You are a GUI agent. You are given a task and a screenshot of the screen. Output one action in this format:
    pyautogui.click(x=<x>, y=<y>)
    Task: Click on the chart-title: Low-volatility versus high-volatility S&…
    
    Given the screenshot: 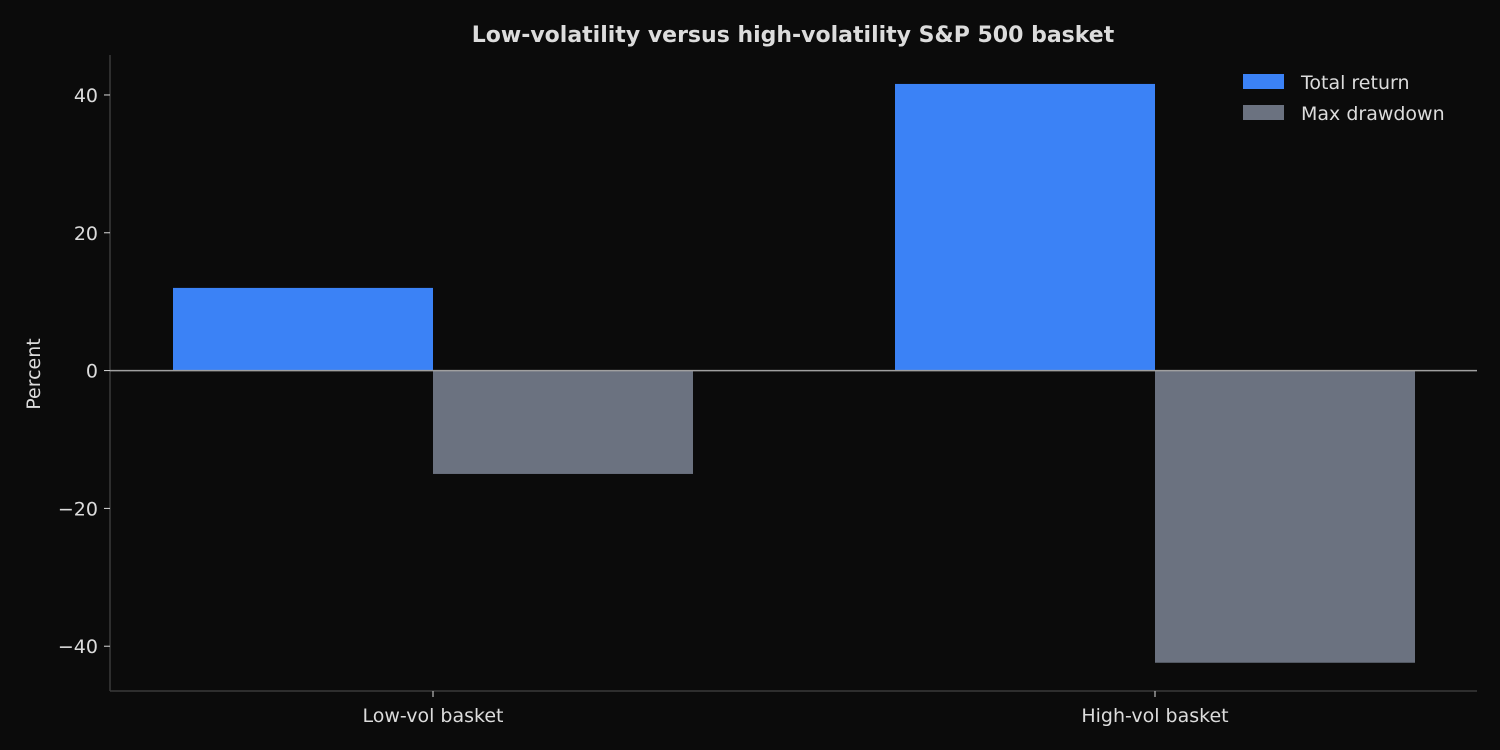 What is the action you would take?
    pyautogui.click(x=793, y=35)
    